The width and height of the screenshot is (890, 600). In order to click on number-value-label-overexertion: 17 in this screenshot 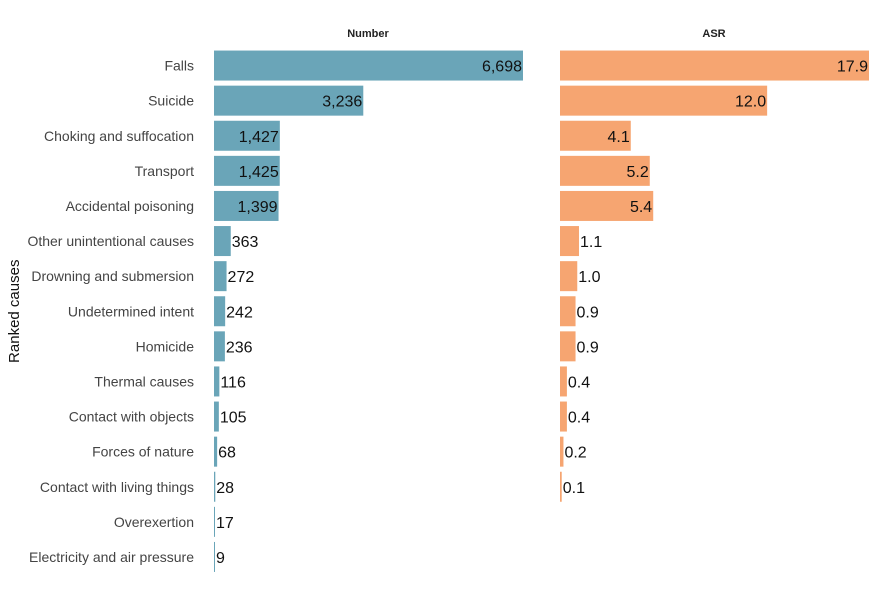, I will do `click(225, 523)`.